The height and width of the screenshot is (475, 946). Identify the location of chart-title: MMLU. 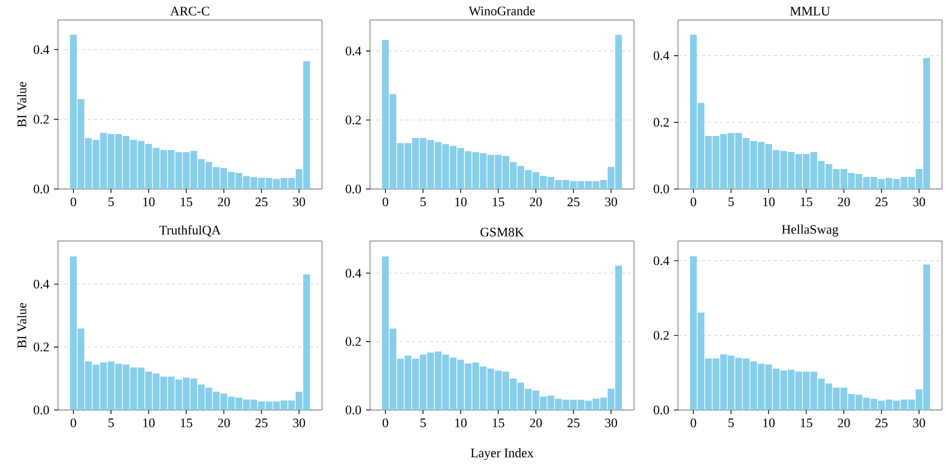
(810, 11).